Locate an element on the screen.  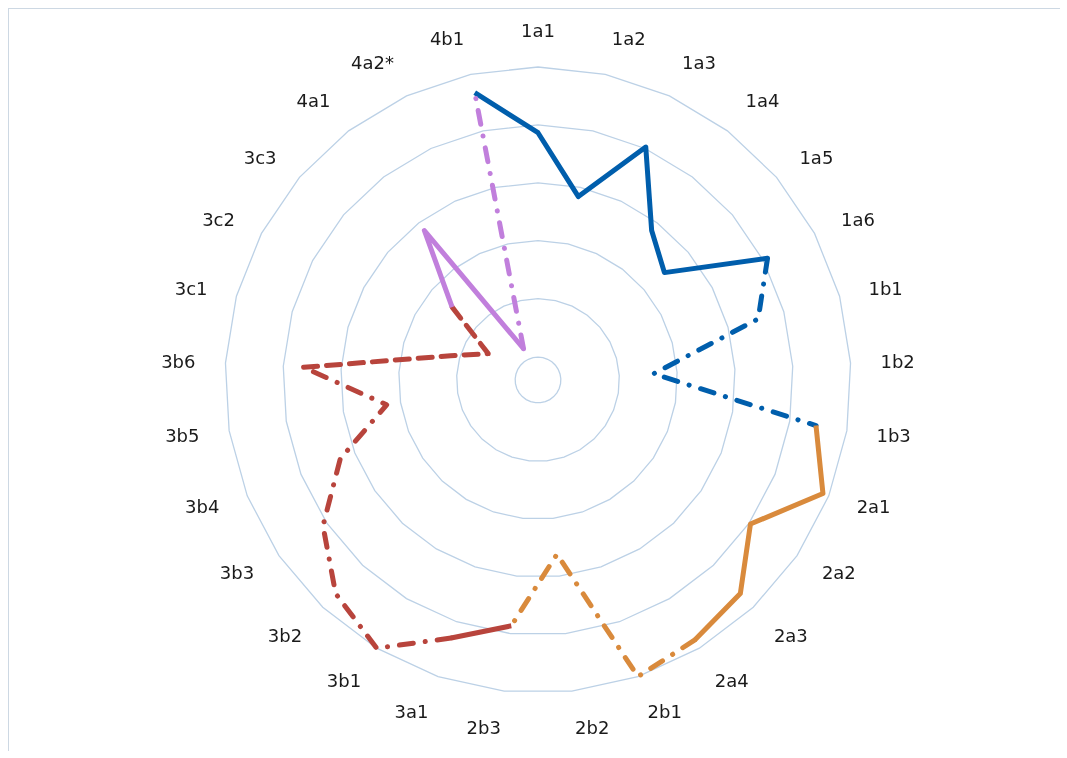
spoke-label: 4a2* is located at coordinates (372, 62).